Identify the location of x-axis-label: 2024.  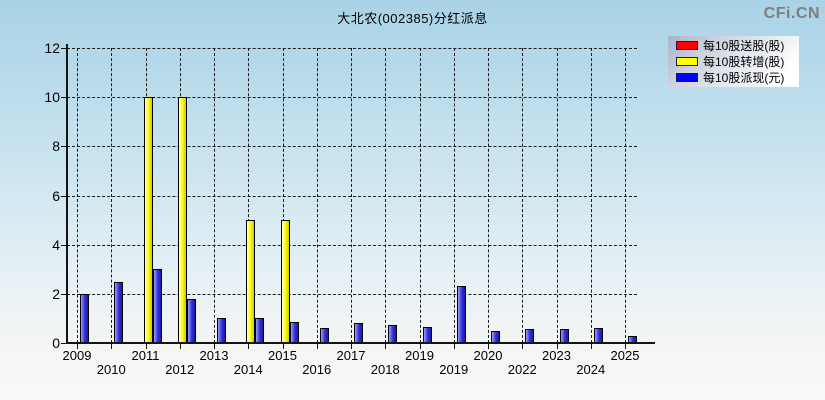
(591, 369).